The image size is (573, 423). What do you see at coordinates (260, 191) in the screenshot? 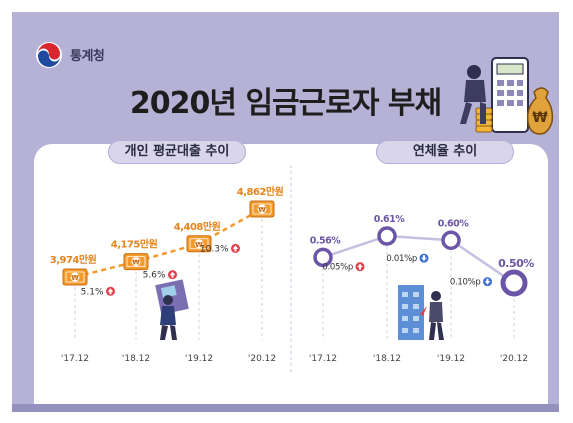
I see `loan-value-label: 4,862만원` at bounding box center [260, 191].